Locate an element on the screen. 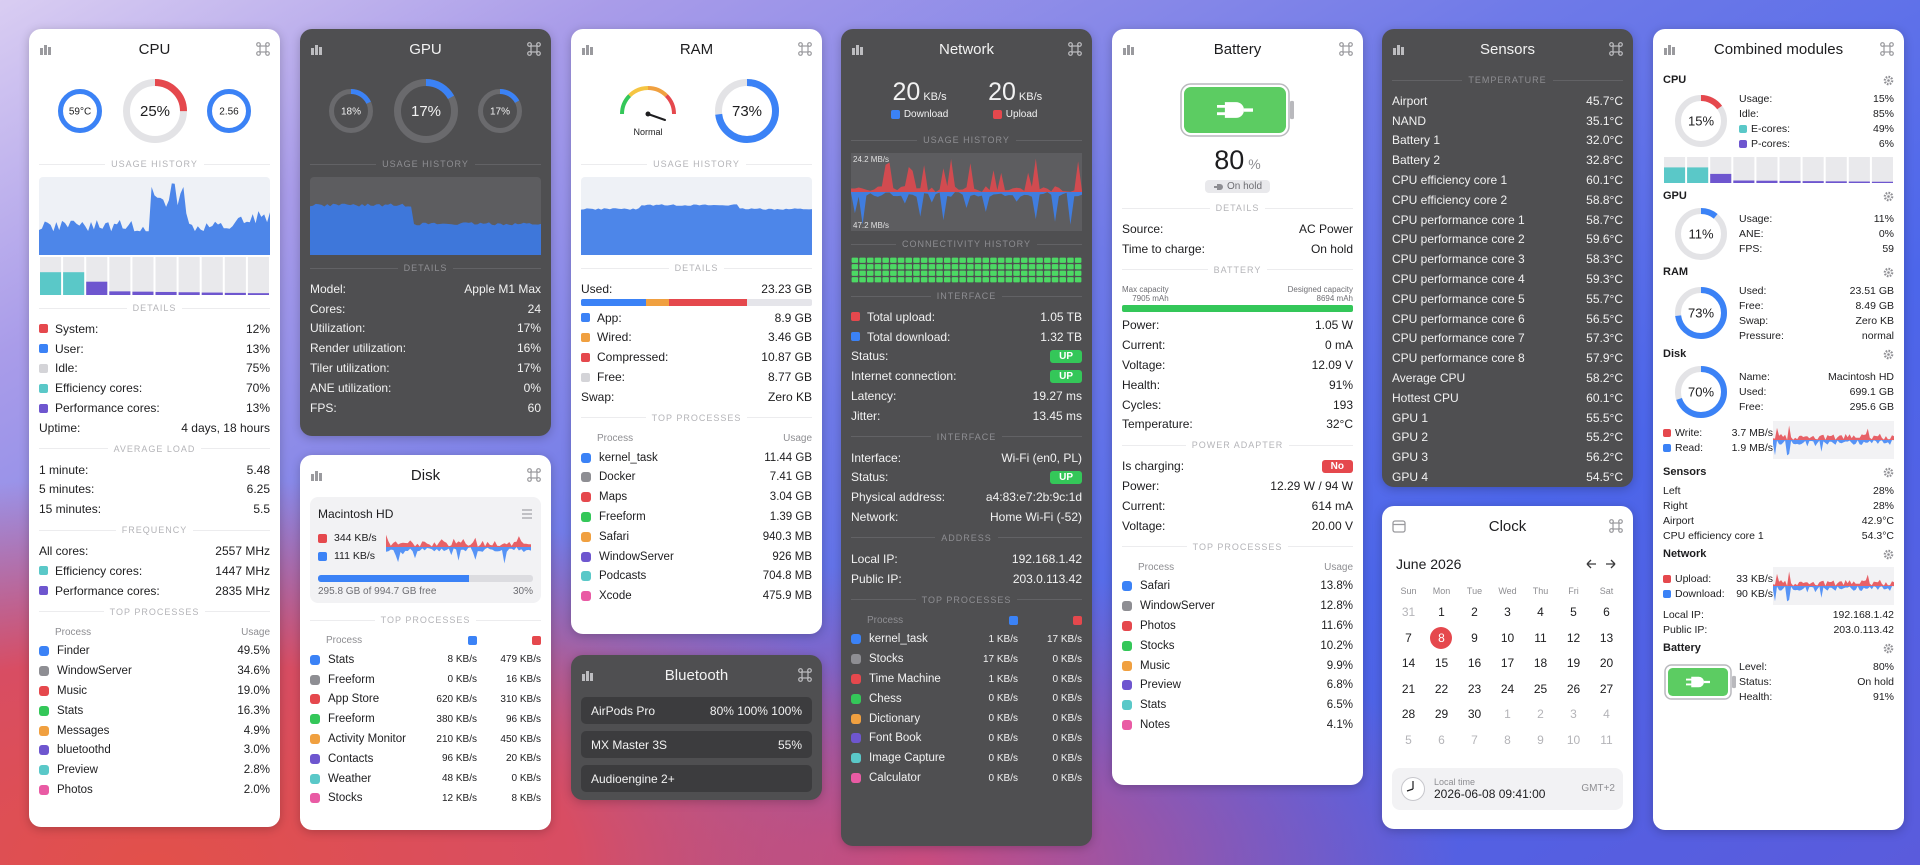 This screenshot has height=865, width=1920. menu-icon is located at coordinates (527, 514).